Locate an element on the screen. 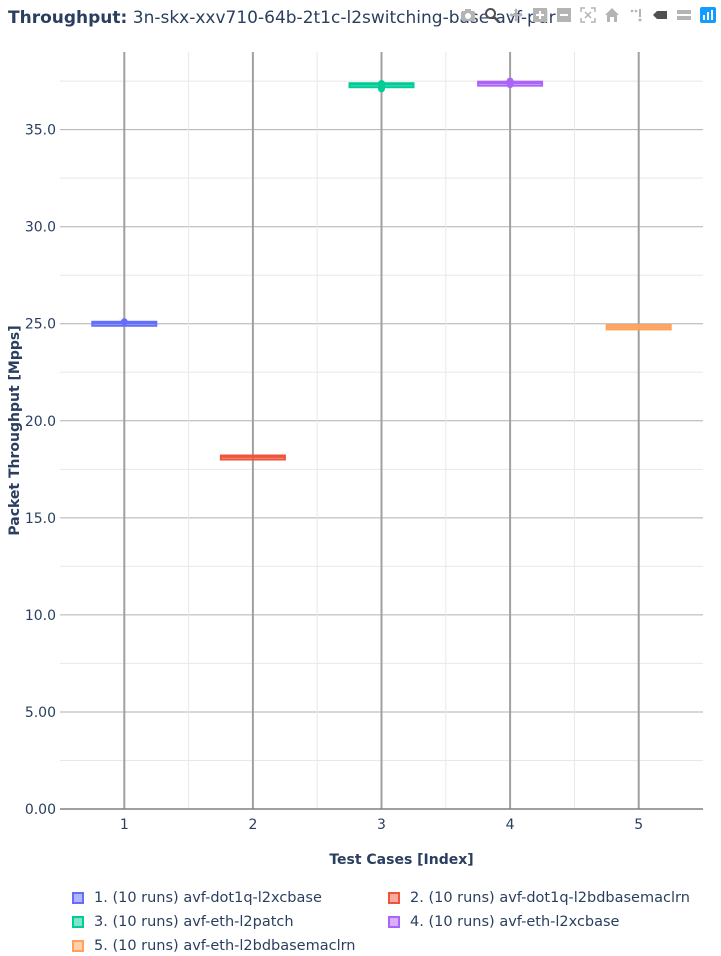  y-tick-label: 5.00 is located at coordinates (40, 713).